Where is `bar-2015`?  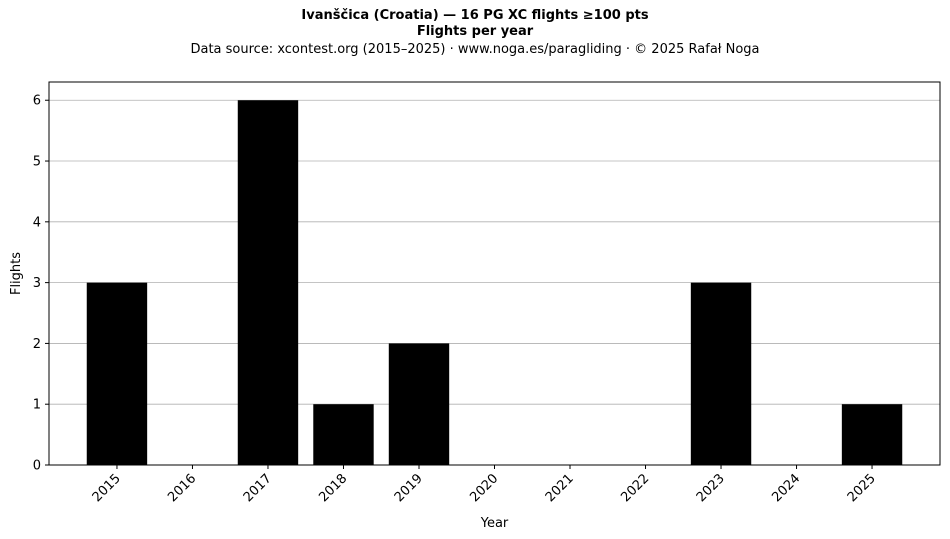
bar-2015 is located at coordinates (117, 373).